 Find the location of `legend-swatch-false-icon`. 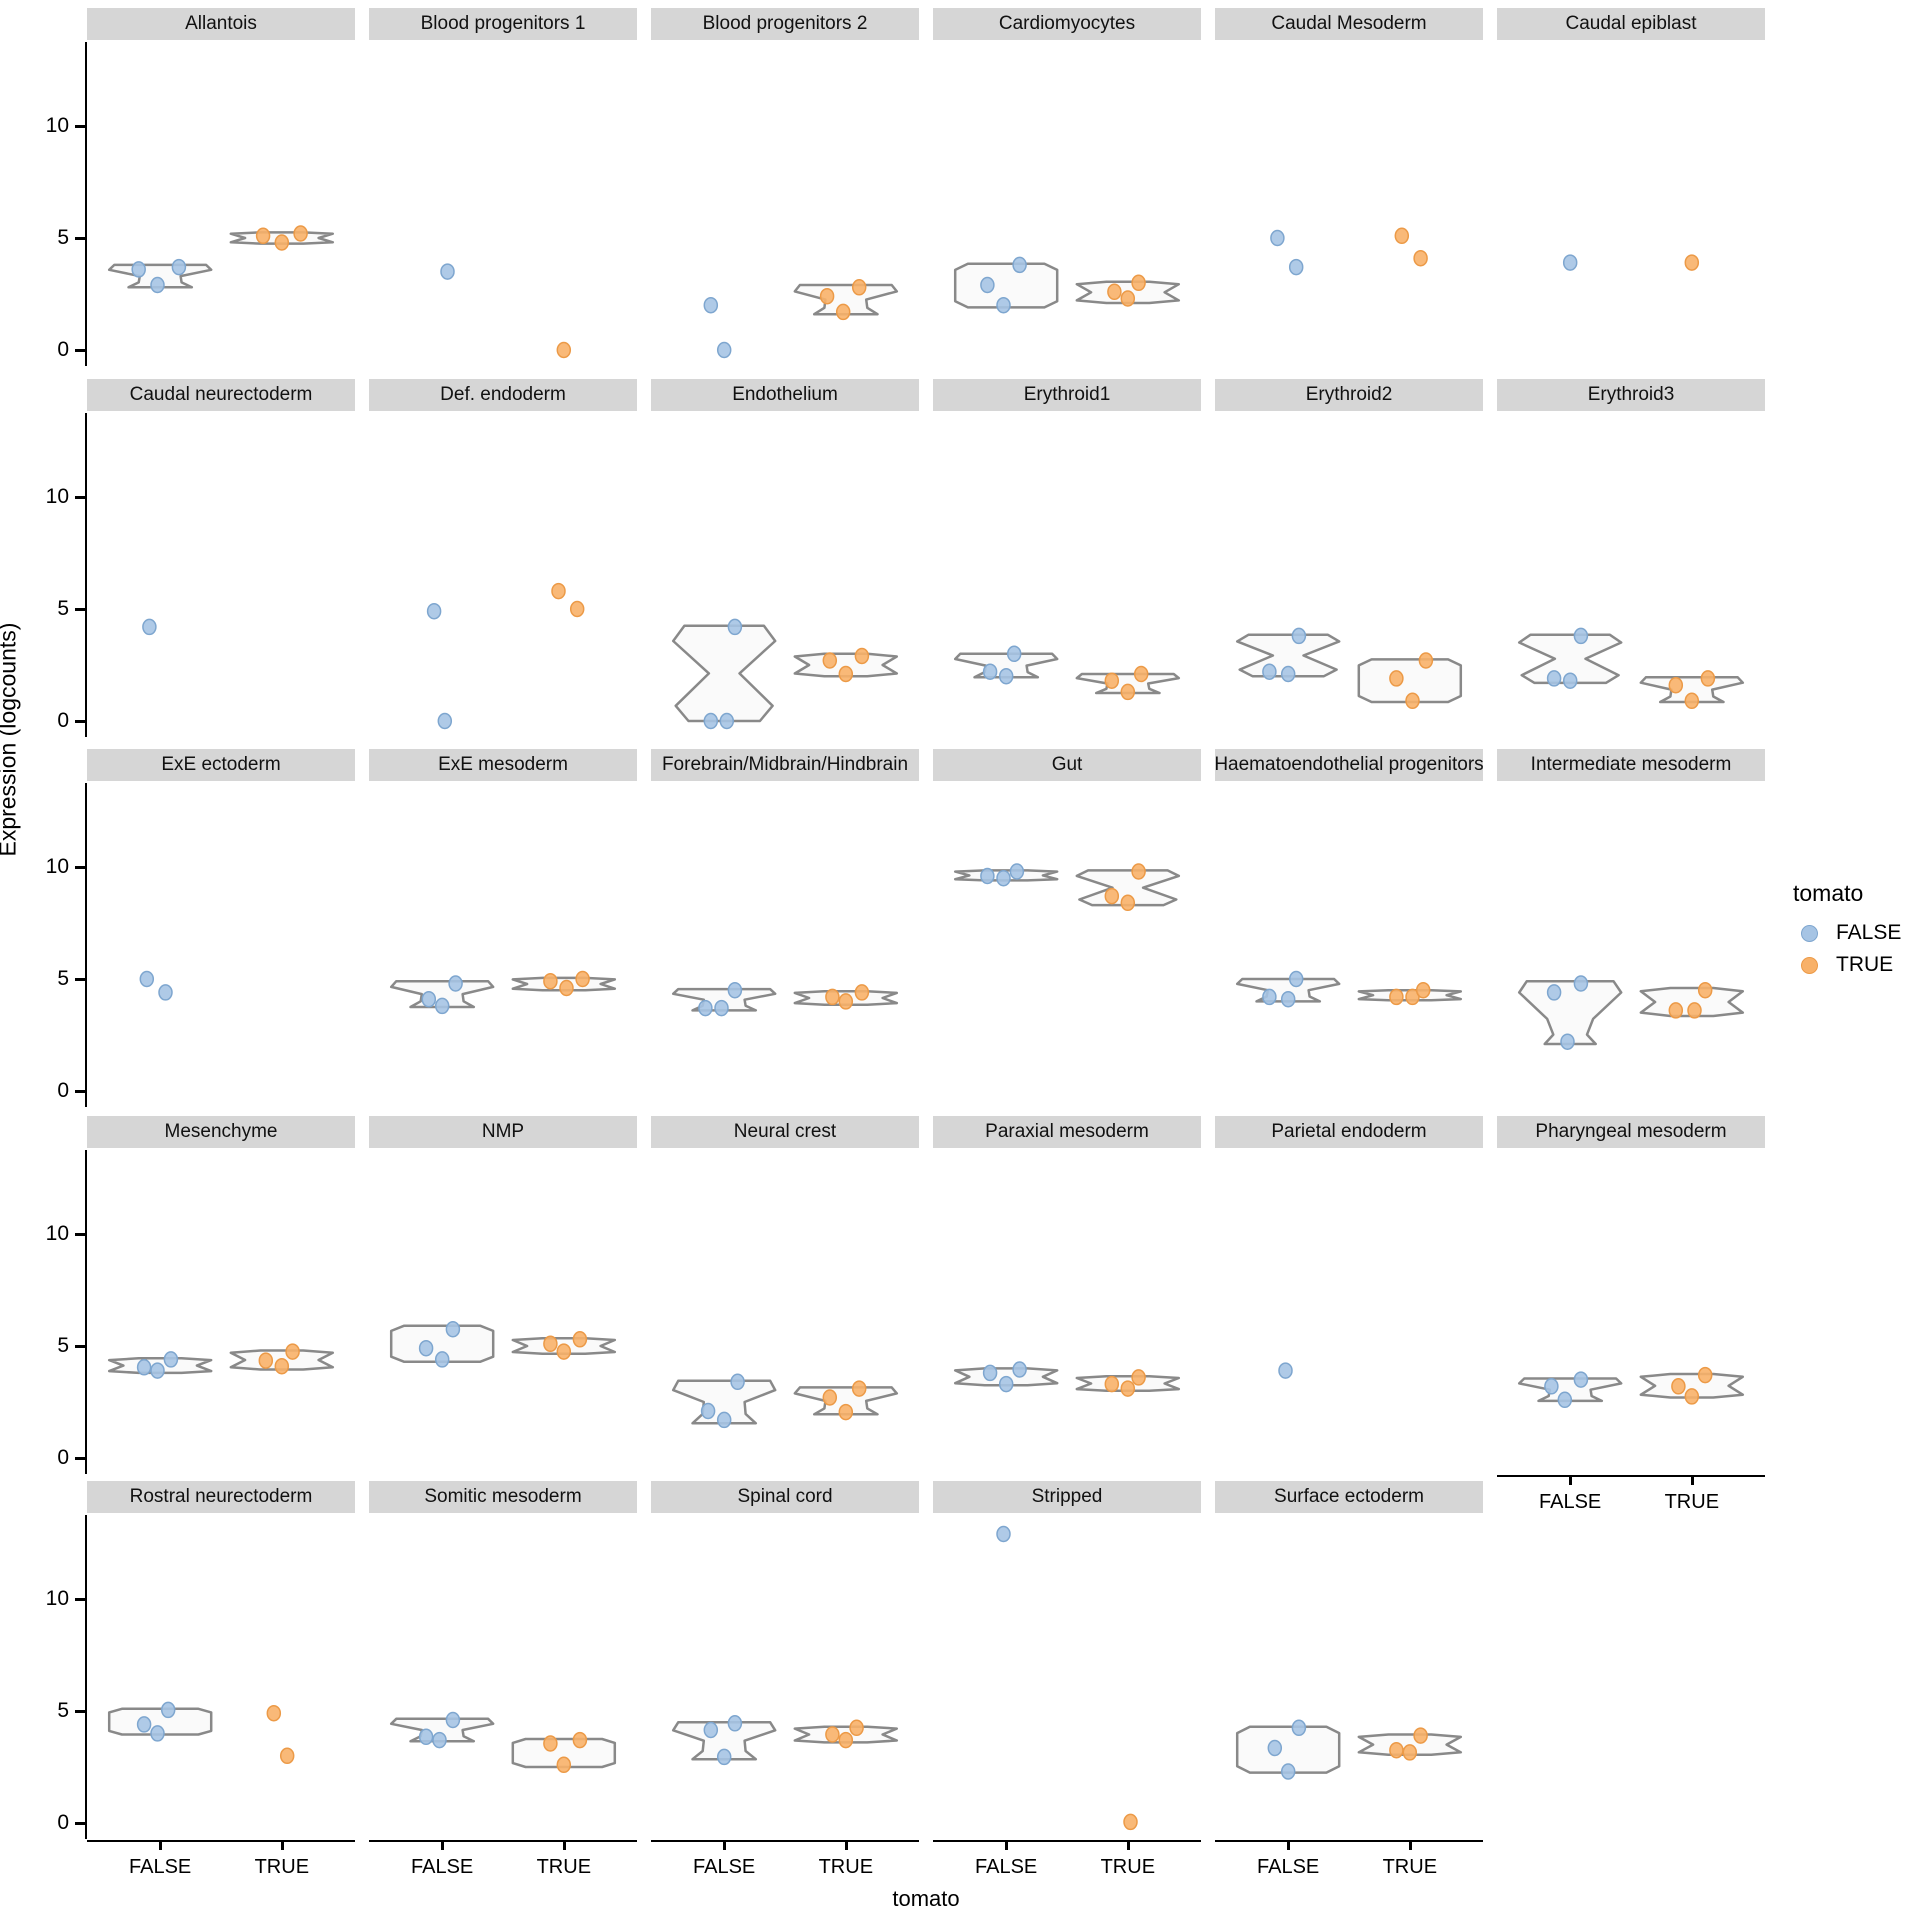

legend-swatch-false-icon is located at coordinates (1809, 933).